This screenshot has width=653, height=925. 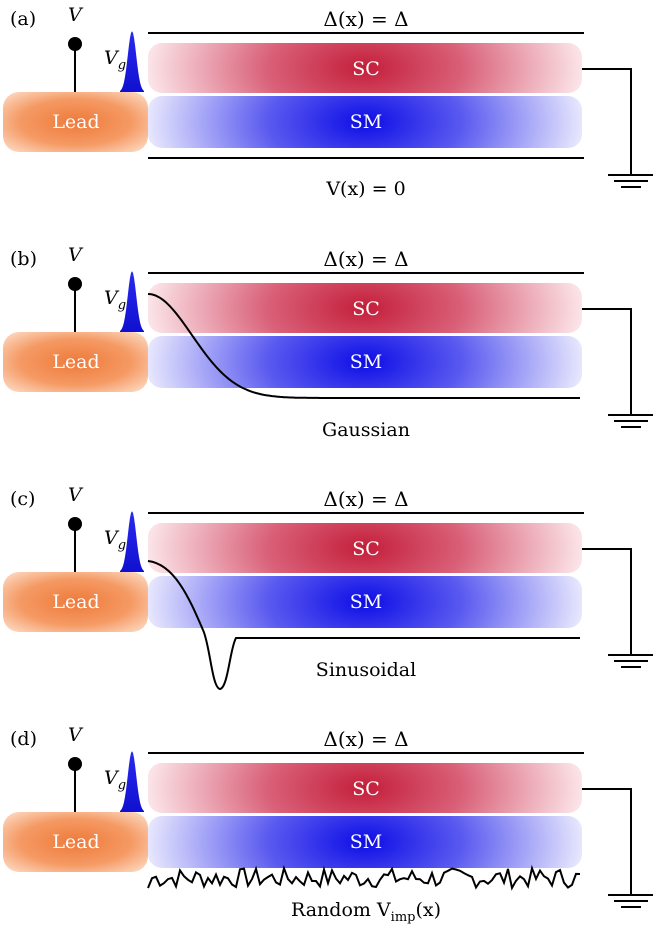 What do you see at coordinates (23, 19) in the screenshot?
I see `panel-label: (a)` at bounding box center [23, 19].